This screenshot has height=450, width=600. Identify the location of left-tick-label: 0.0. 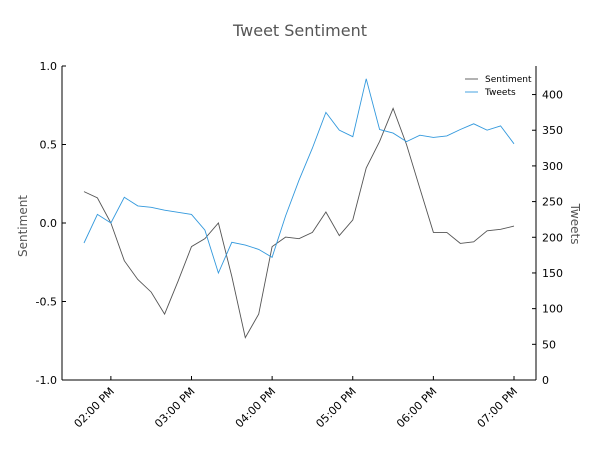
(49, 223).